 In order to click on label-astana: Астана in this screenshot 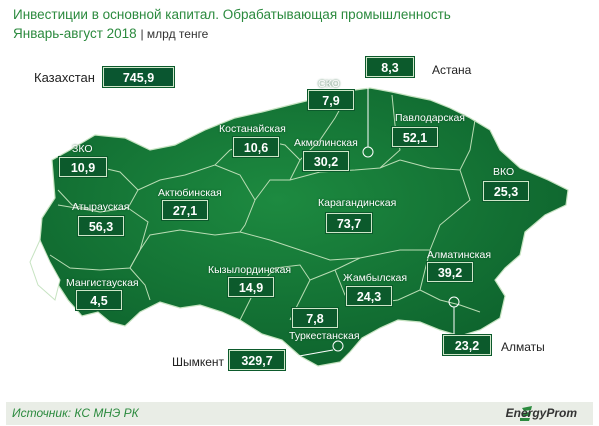, I will do `click(452, 70)`.